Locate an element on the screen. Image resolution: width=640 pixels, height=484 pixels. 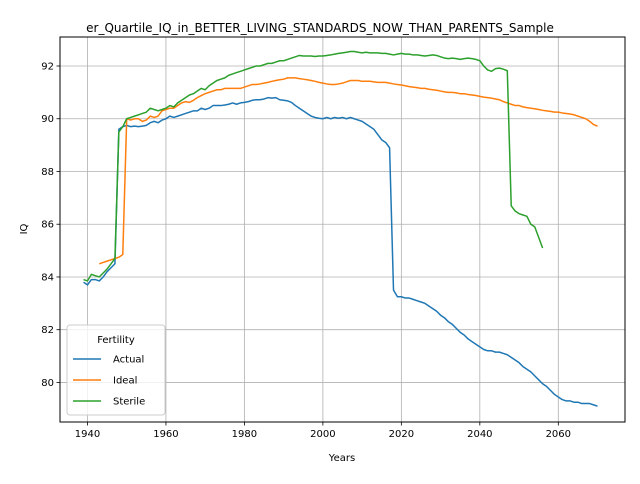
x-tick-label: 2020 is located at coordinates (401, 434).